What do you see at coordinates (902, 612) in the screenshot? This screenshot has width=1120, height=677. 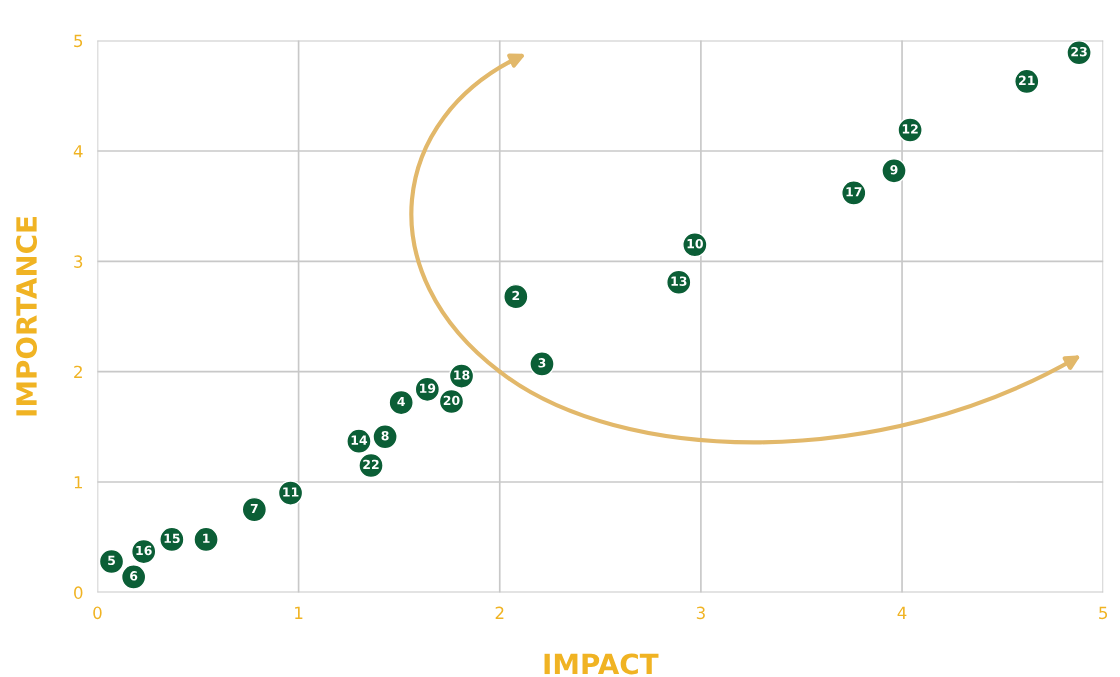 I see `x-tick-label: 4` at bounding box center [902, 612].